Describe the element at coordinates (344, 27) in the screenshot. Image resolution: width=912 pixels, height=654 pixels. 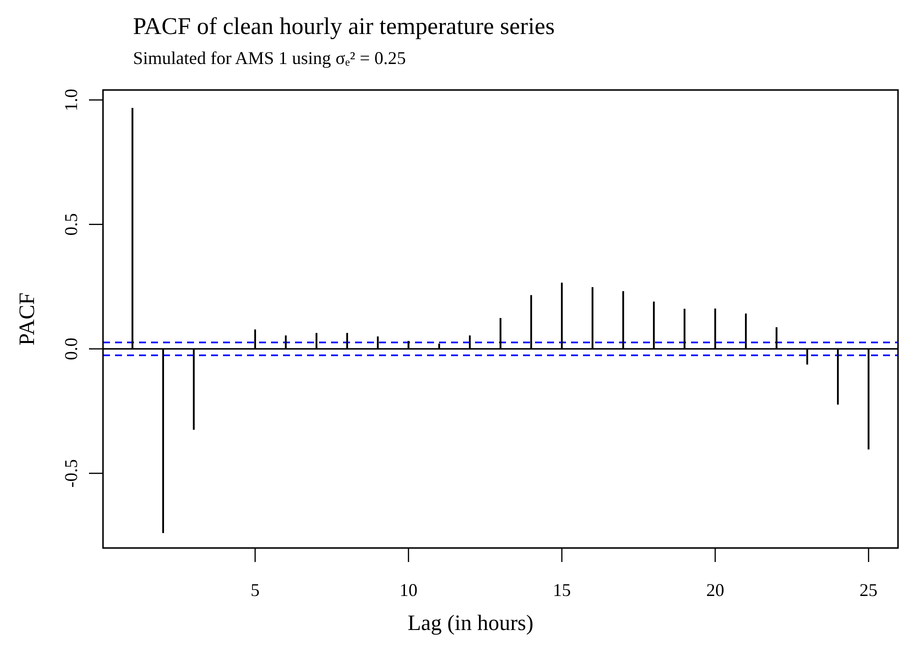
I see `chart-title: PACF of clean hourly air temperature series` at that location.